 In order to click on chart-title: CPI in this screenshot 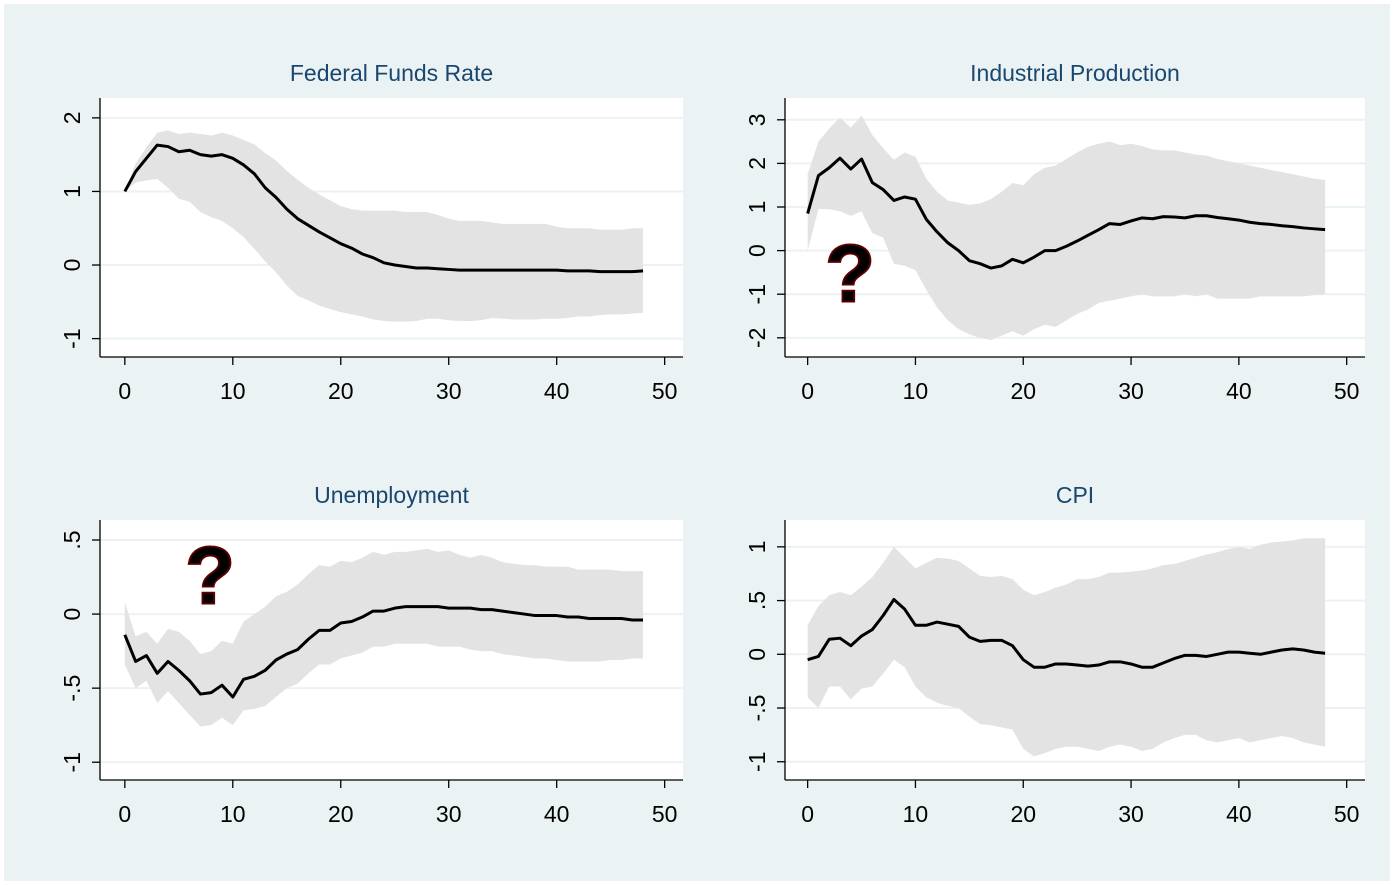, I will do `click(1075, 495)`.